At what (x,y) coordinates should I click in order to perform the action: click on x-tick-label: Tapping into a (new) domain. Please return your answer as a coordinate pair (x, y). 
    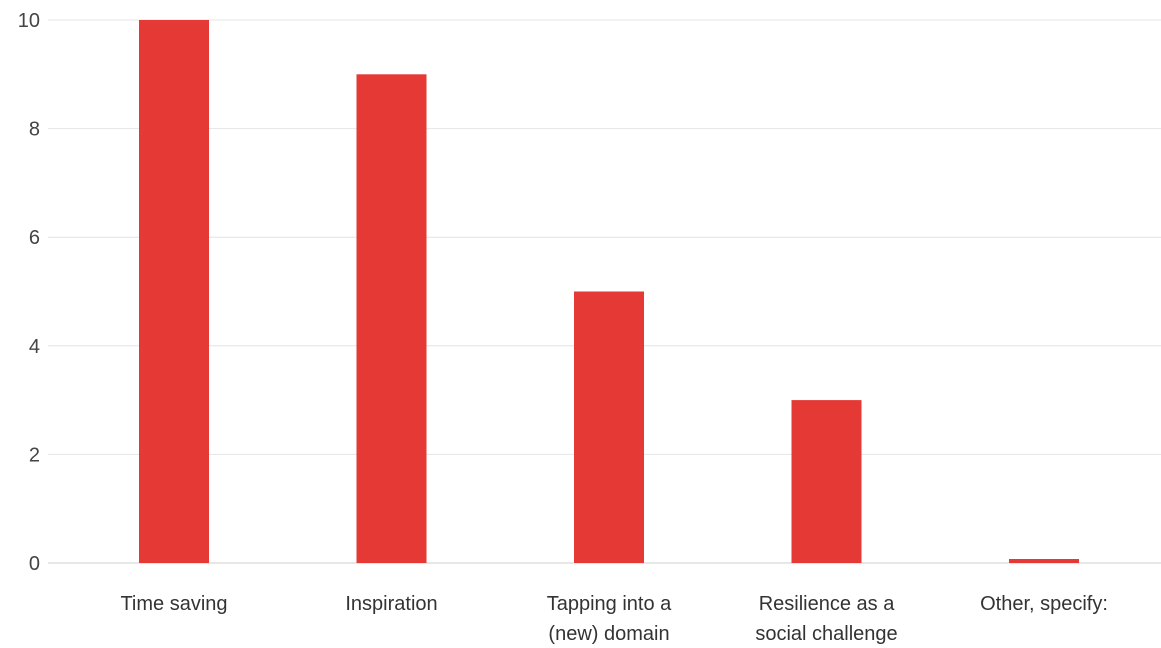
    Looking at the image, I should click on (609, 619).